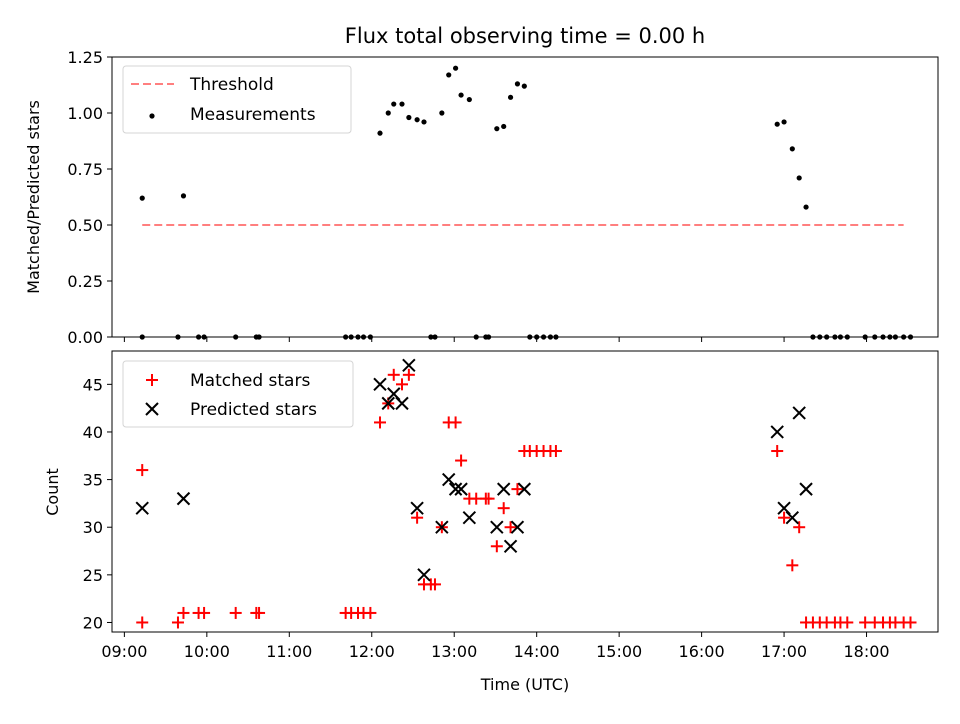 The image size is (960, 724). I want to click on bottom-y-tick-label: 45, so click(93, 384).